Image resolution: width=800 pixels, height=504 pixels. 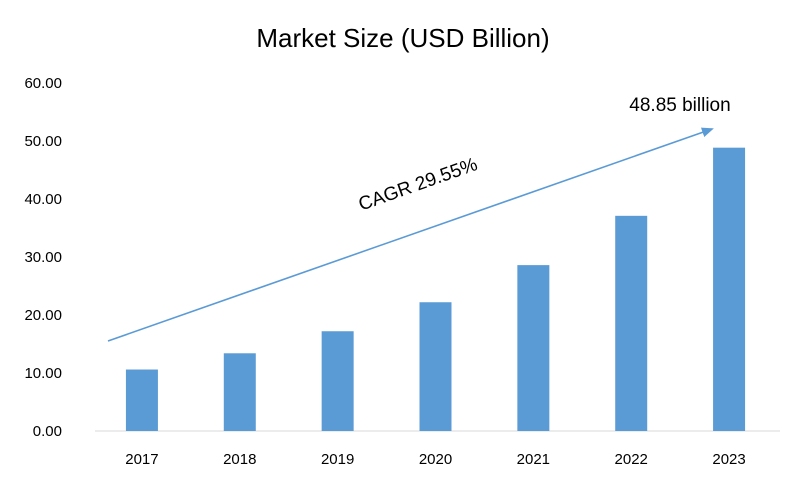 I want to click on y-axis-ticks: 0.00 10.00 20.00 30.00 40.00 50.00 60.00, so click(x=43, y=257).